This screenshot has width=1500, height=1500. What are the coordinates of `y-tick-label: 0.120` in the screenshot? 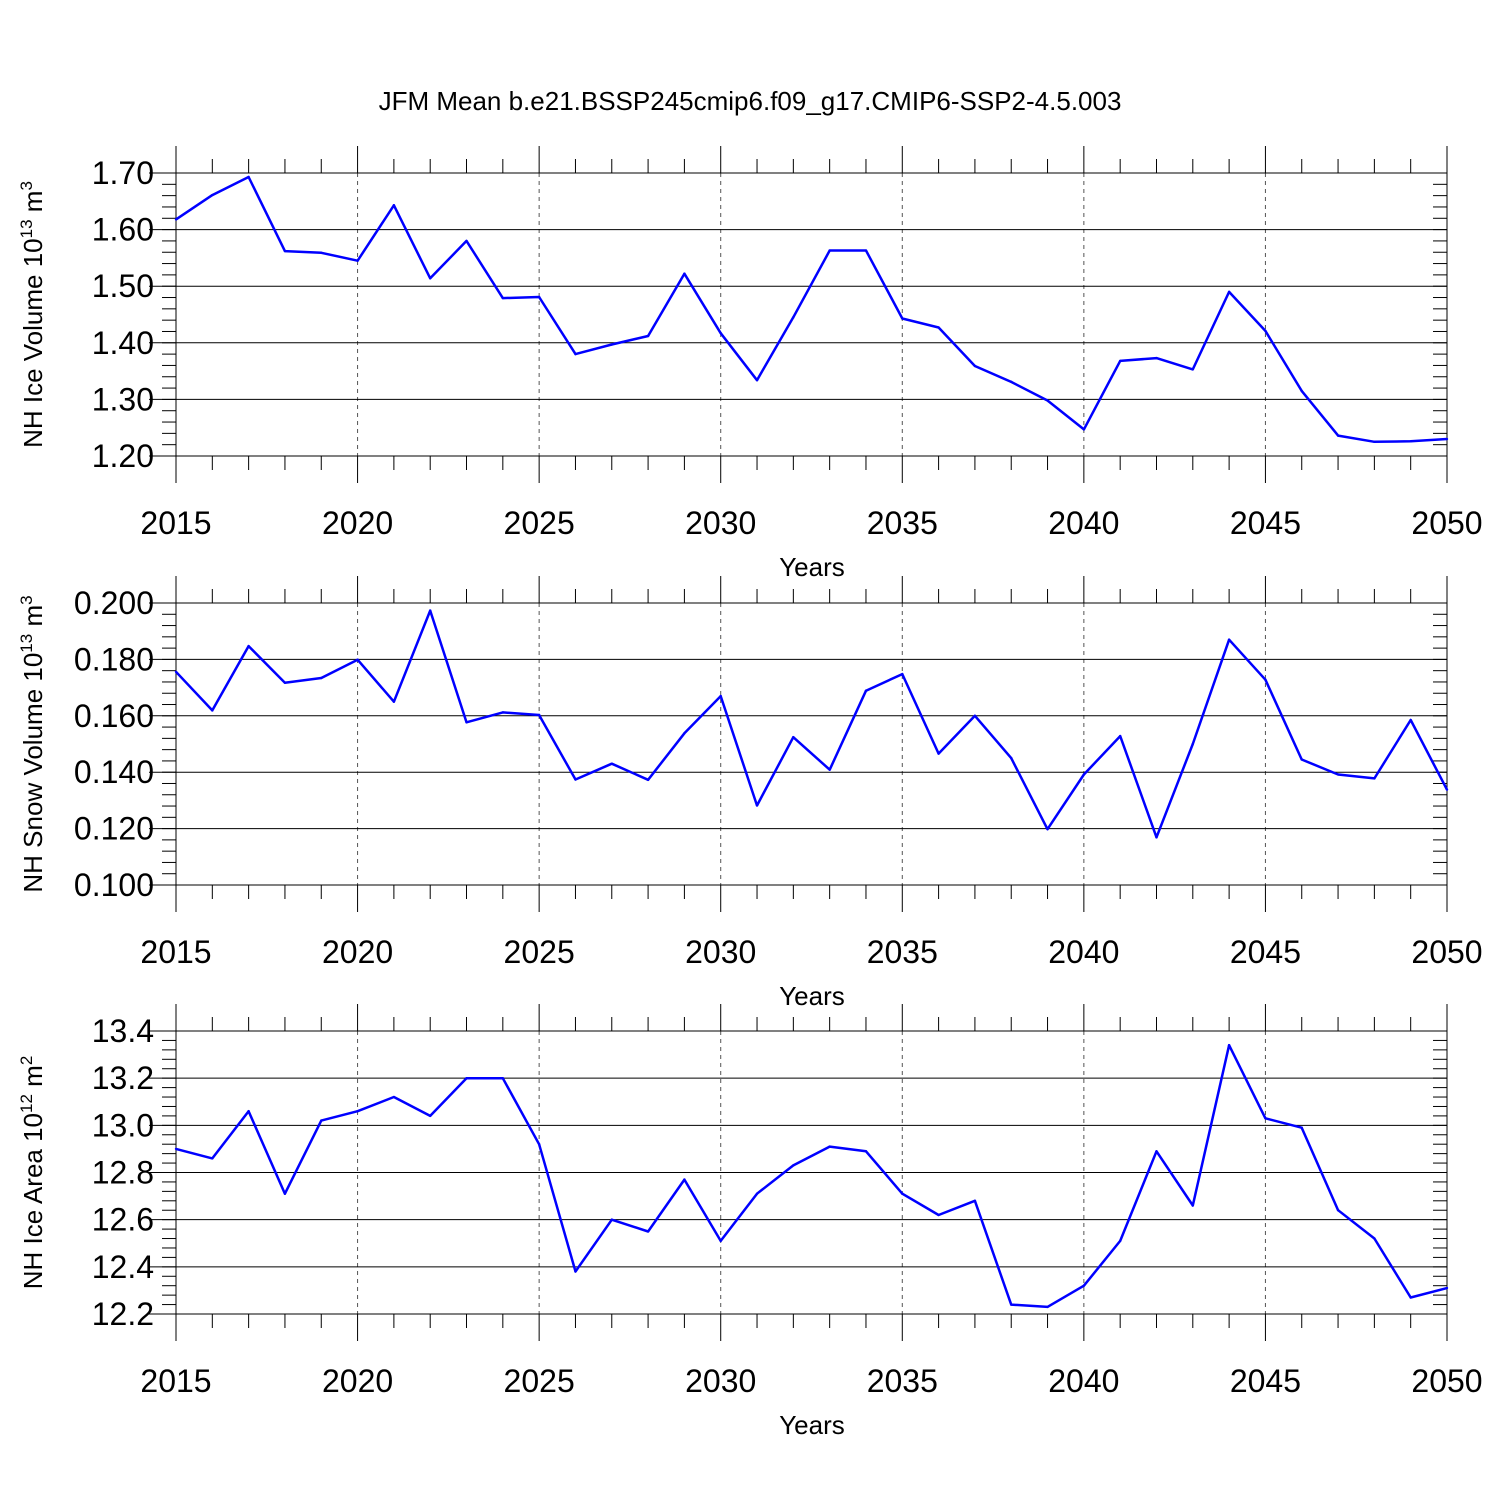 It's located at (114, 829).